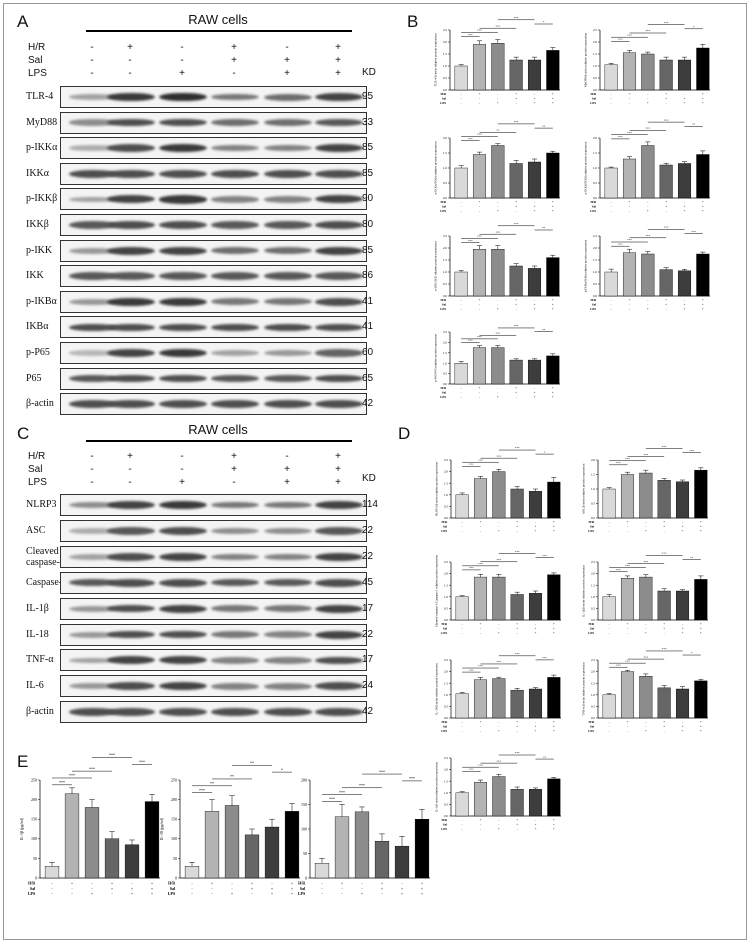 The height and width of the screenshot is (944, 750). Describe the element at coordinates (40, 660) in the screenshot. I see `blot-label: TNF-α` at that location.